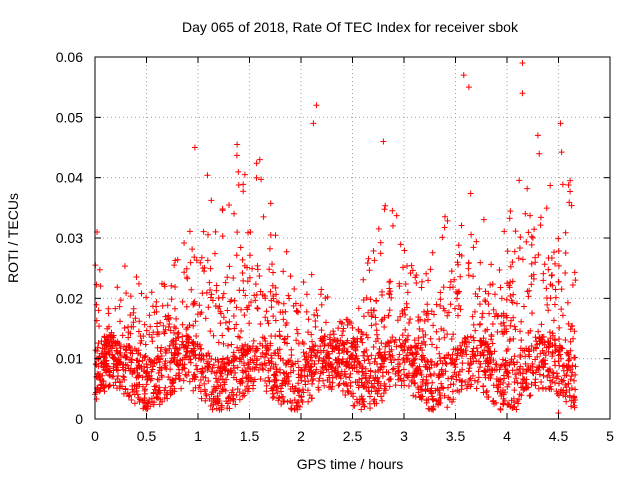  I want to click on x-tick-labels: 0 0.5 1 1.5 2 2.5 3 3.5 4 4.5 5, so click(352, 436).